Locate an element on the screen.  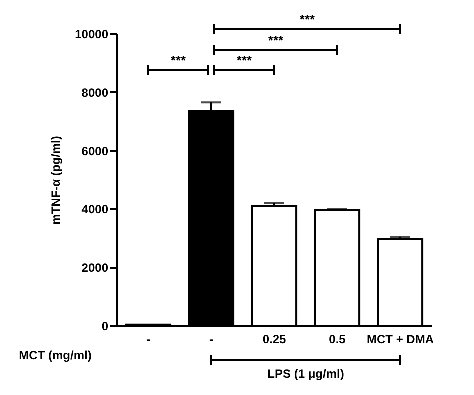
y-tick-label: 2000 is located at coordinates (95, 268).